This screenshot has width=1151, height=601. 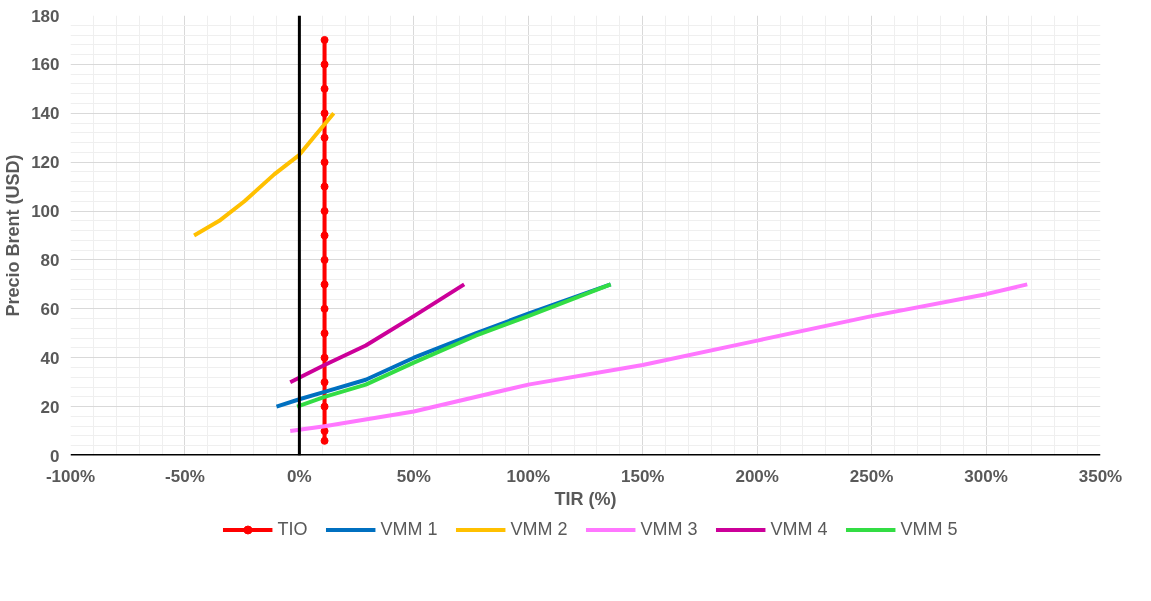 What do you see at coordinates (45, 163) in the screenshot?
I see `y-tick-label: 120` at bounding box center [45, 163].